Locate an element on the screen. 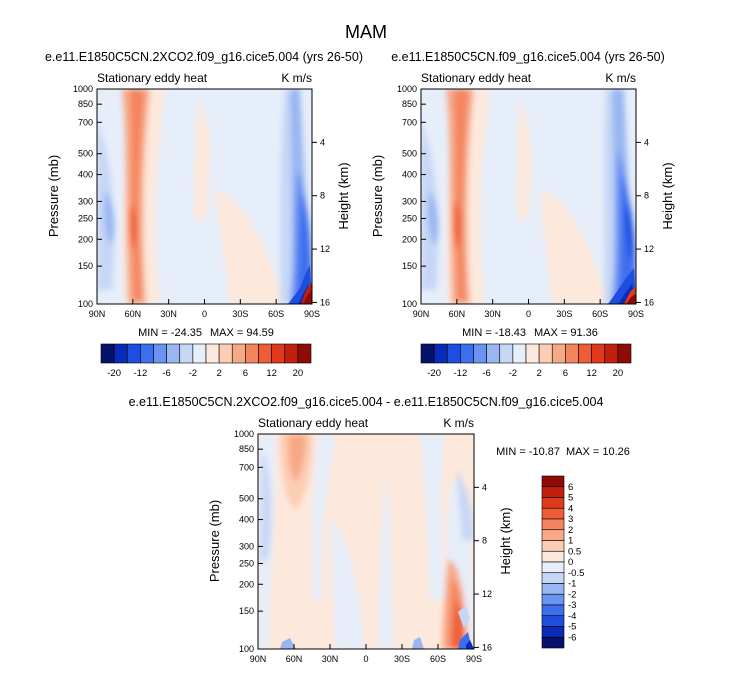 This screenshot has width=733, height=673. x-tick-label: 30N is located at coordinates (492, 314).